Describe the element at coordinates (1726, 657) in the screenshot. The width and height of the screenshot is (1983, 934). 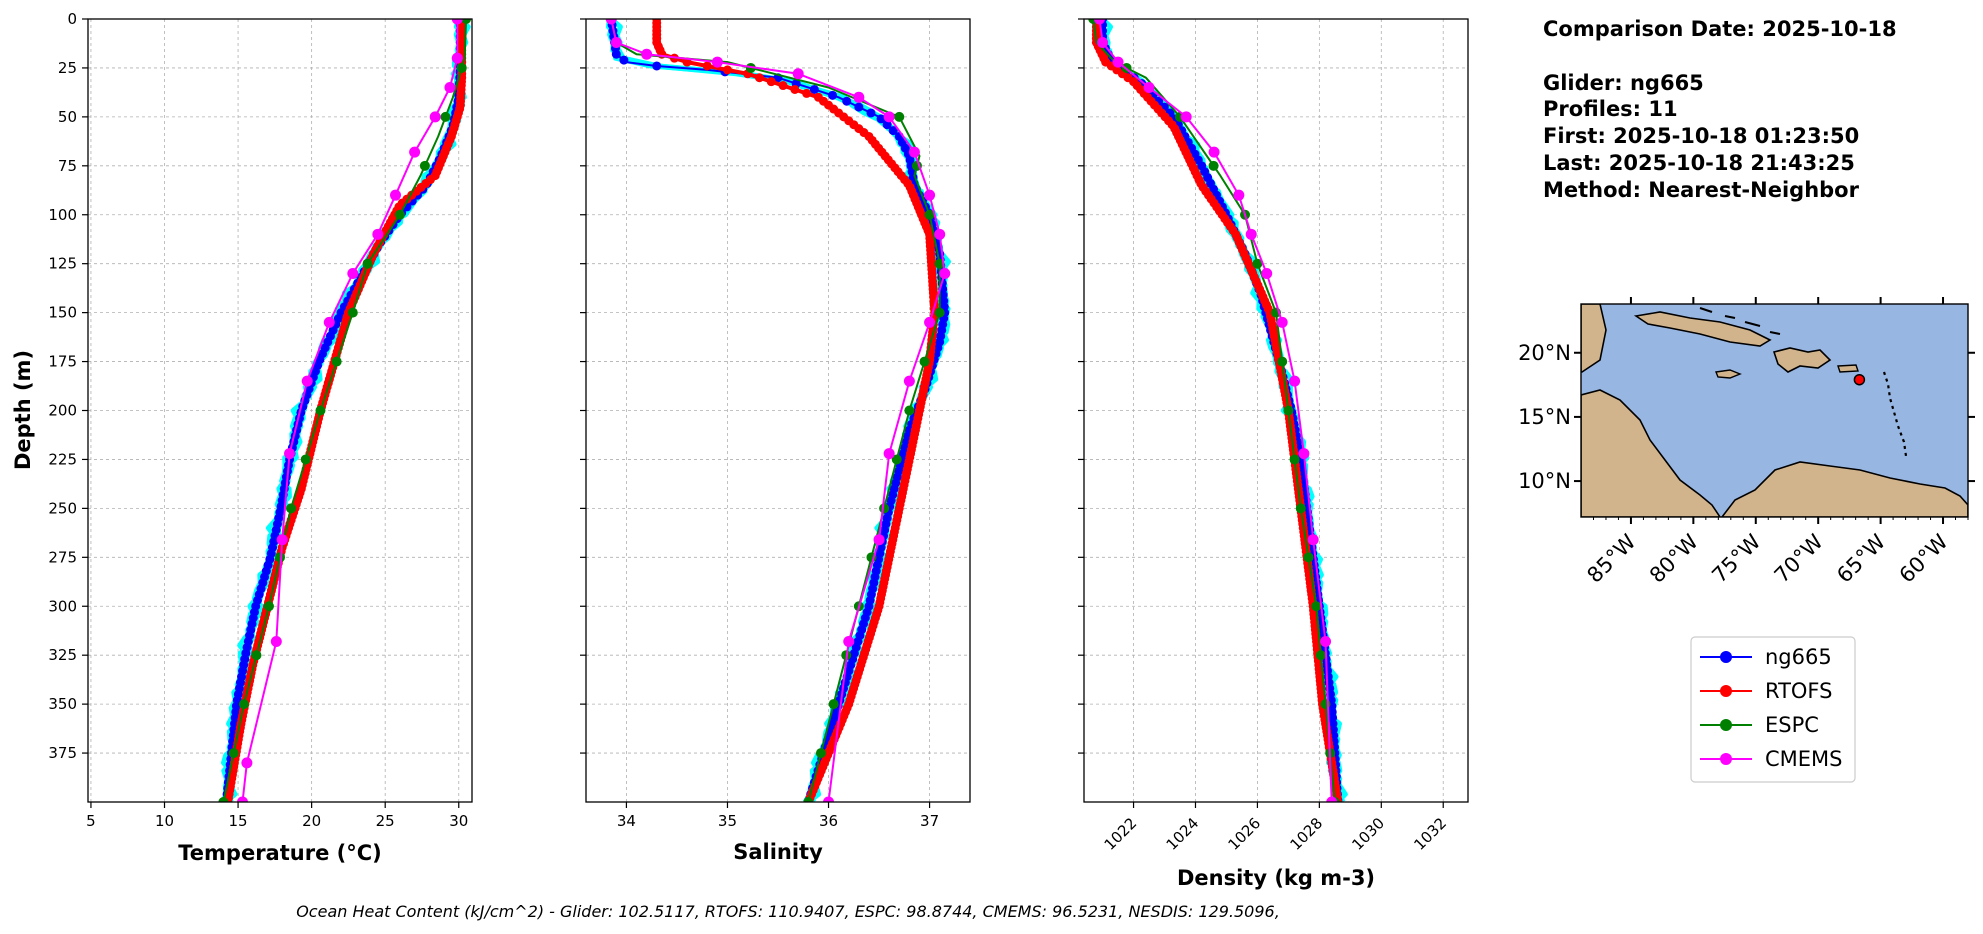
I see `legend-marker-ng665` at that location.